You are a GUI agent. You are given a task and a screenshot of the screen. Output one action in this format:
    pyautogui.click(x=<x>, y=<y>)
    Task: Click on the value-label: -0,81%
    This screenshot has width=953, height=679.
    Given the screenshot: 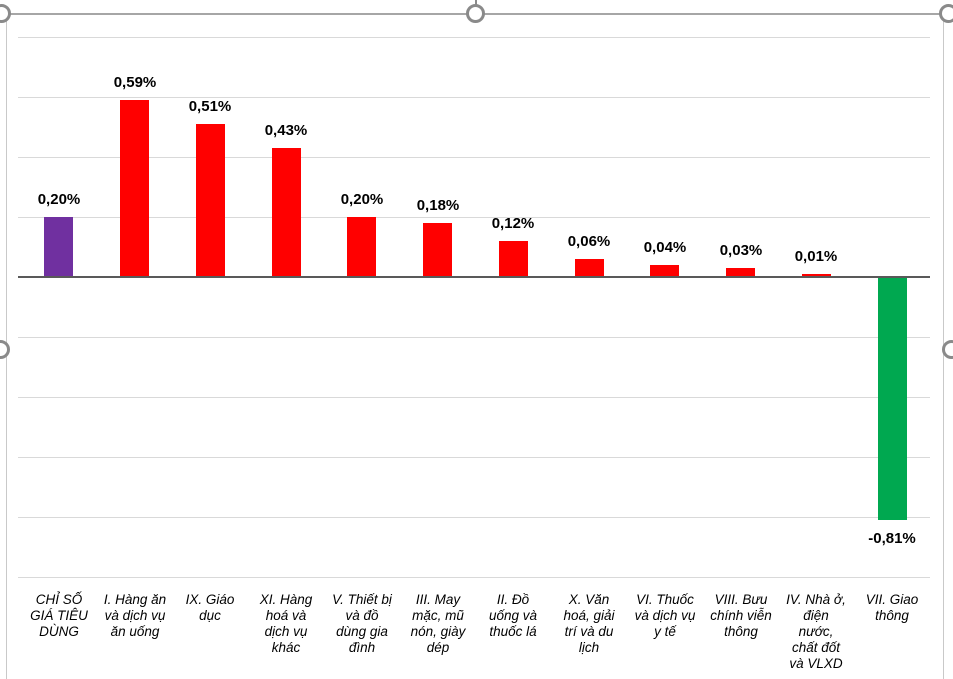 What is the action you would take?
    pyautogui.click(x=892, y=538)
    